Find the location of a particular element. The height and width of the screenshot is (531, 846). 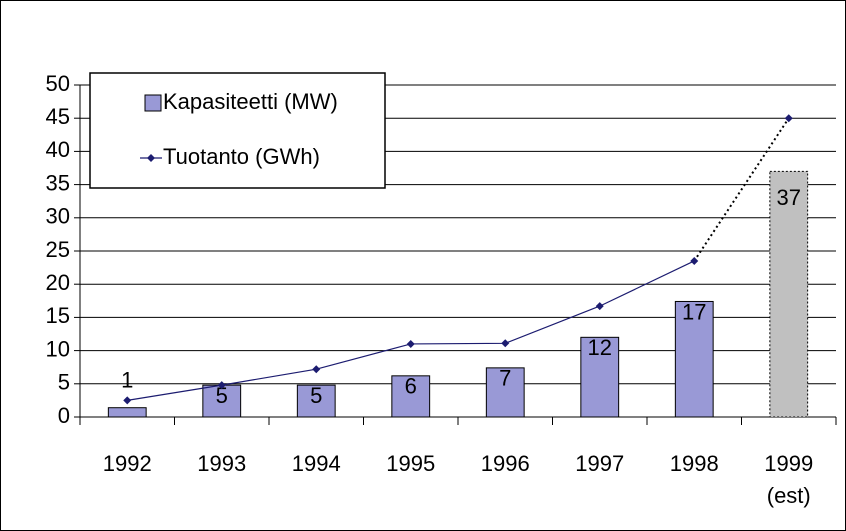

data-label: 12 is located at coordinates (600, 347).